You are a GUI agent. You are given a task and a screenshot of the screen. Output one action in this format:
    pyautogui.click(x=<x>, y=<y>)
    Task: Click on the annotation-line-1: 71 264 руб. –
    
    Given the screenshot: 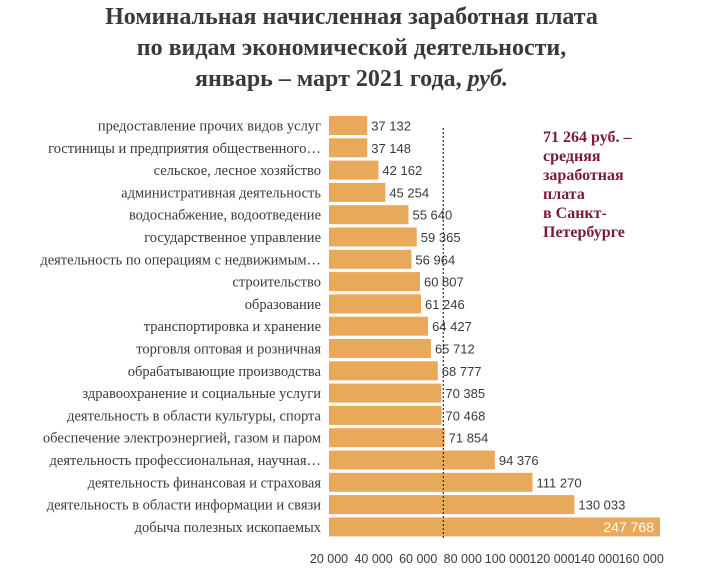 What is the action you would take?
    pyautogui.click(x=587, y=137)
    